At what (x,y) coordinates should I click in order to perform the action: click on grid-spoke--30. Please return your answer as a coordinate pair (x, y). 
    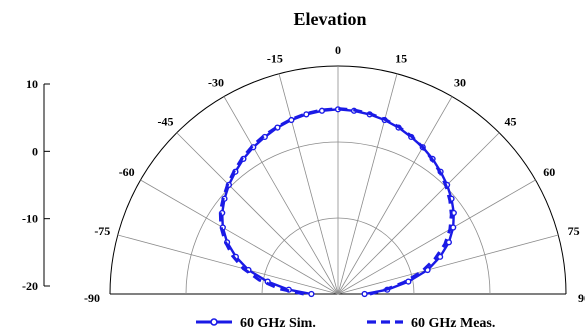
    Looking at the image, I should click on (281, 195).